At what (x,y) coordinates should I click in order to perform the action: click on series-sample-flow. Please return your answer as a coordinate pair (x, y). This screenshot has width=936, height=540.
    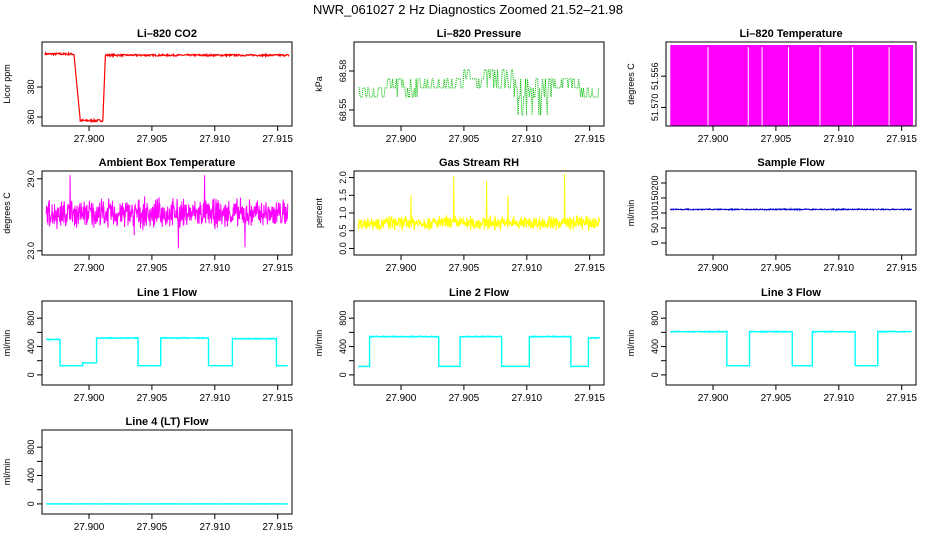
    Looking at the image, I should click on (791, 209).